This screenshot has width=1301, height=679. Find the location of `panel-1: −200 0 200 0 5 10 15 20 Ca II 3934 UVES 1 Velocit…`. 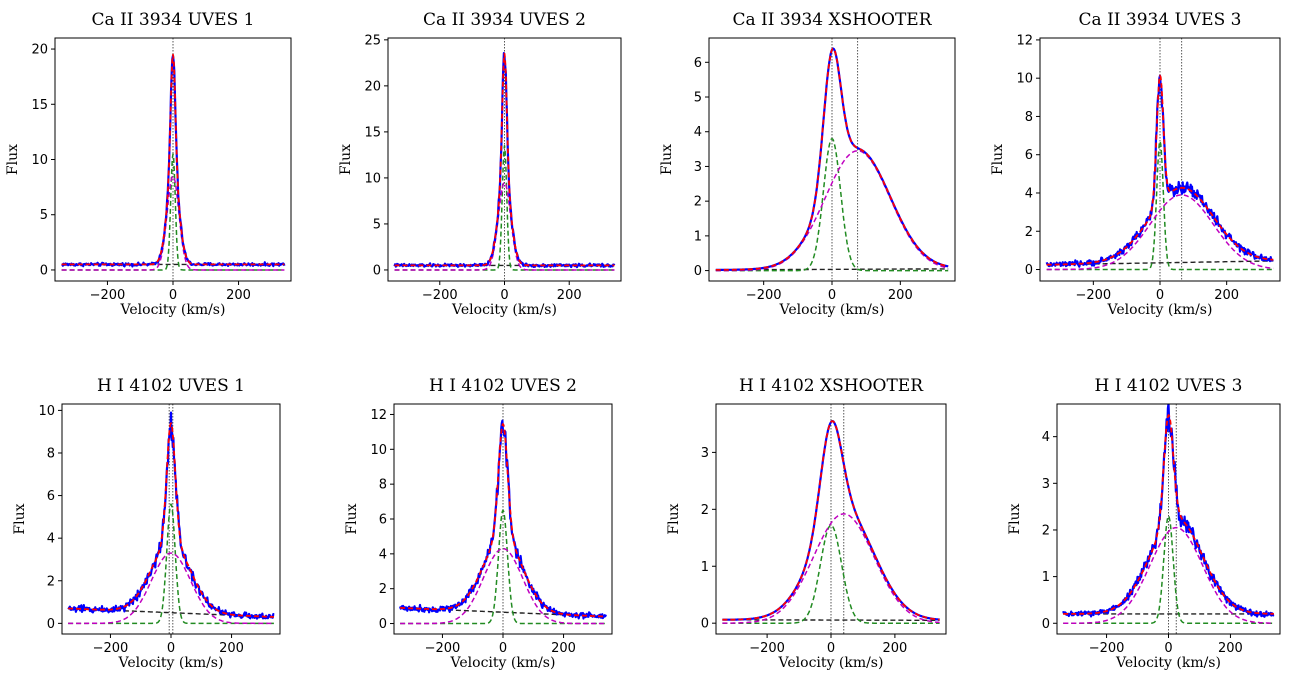

panel-1: −200 0 200 0 5 10 15 20 Ca II 3934 UVES 1 Velocit… is located at coordinates (148, 164).